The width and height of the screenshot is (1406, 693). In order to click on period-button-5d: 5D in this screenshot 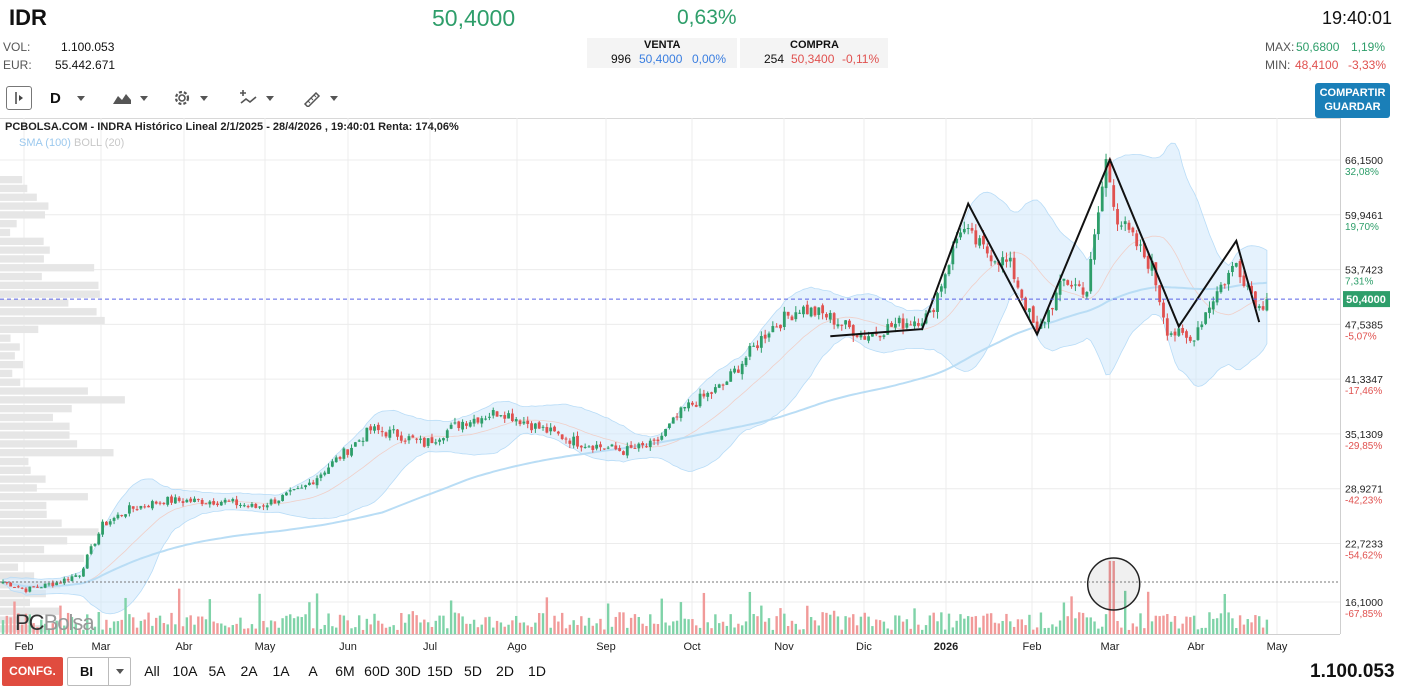, I will do `click(473, 671)`.